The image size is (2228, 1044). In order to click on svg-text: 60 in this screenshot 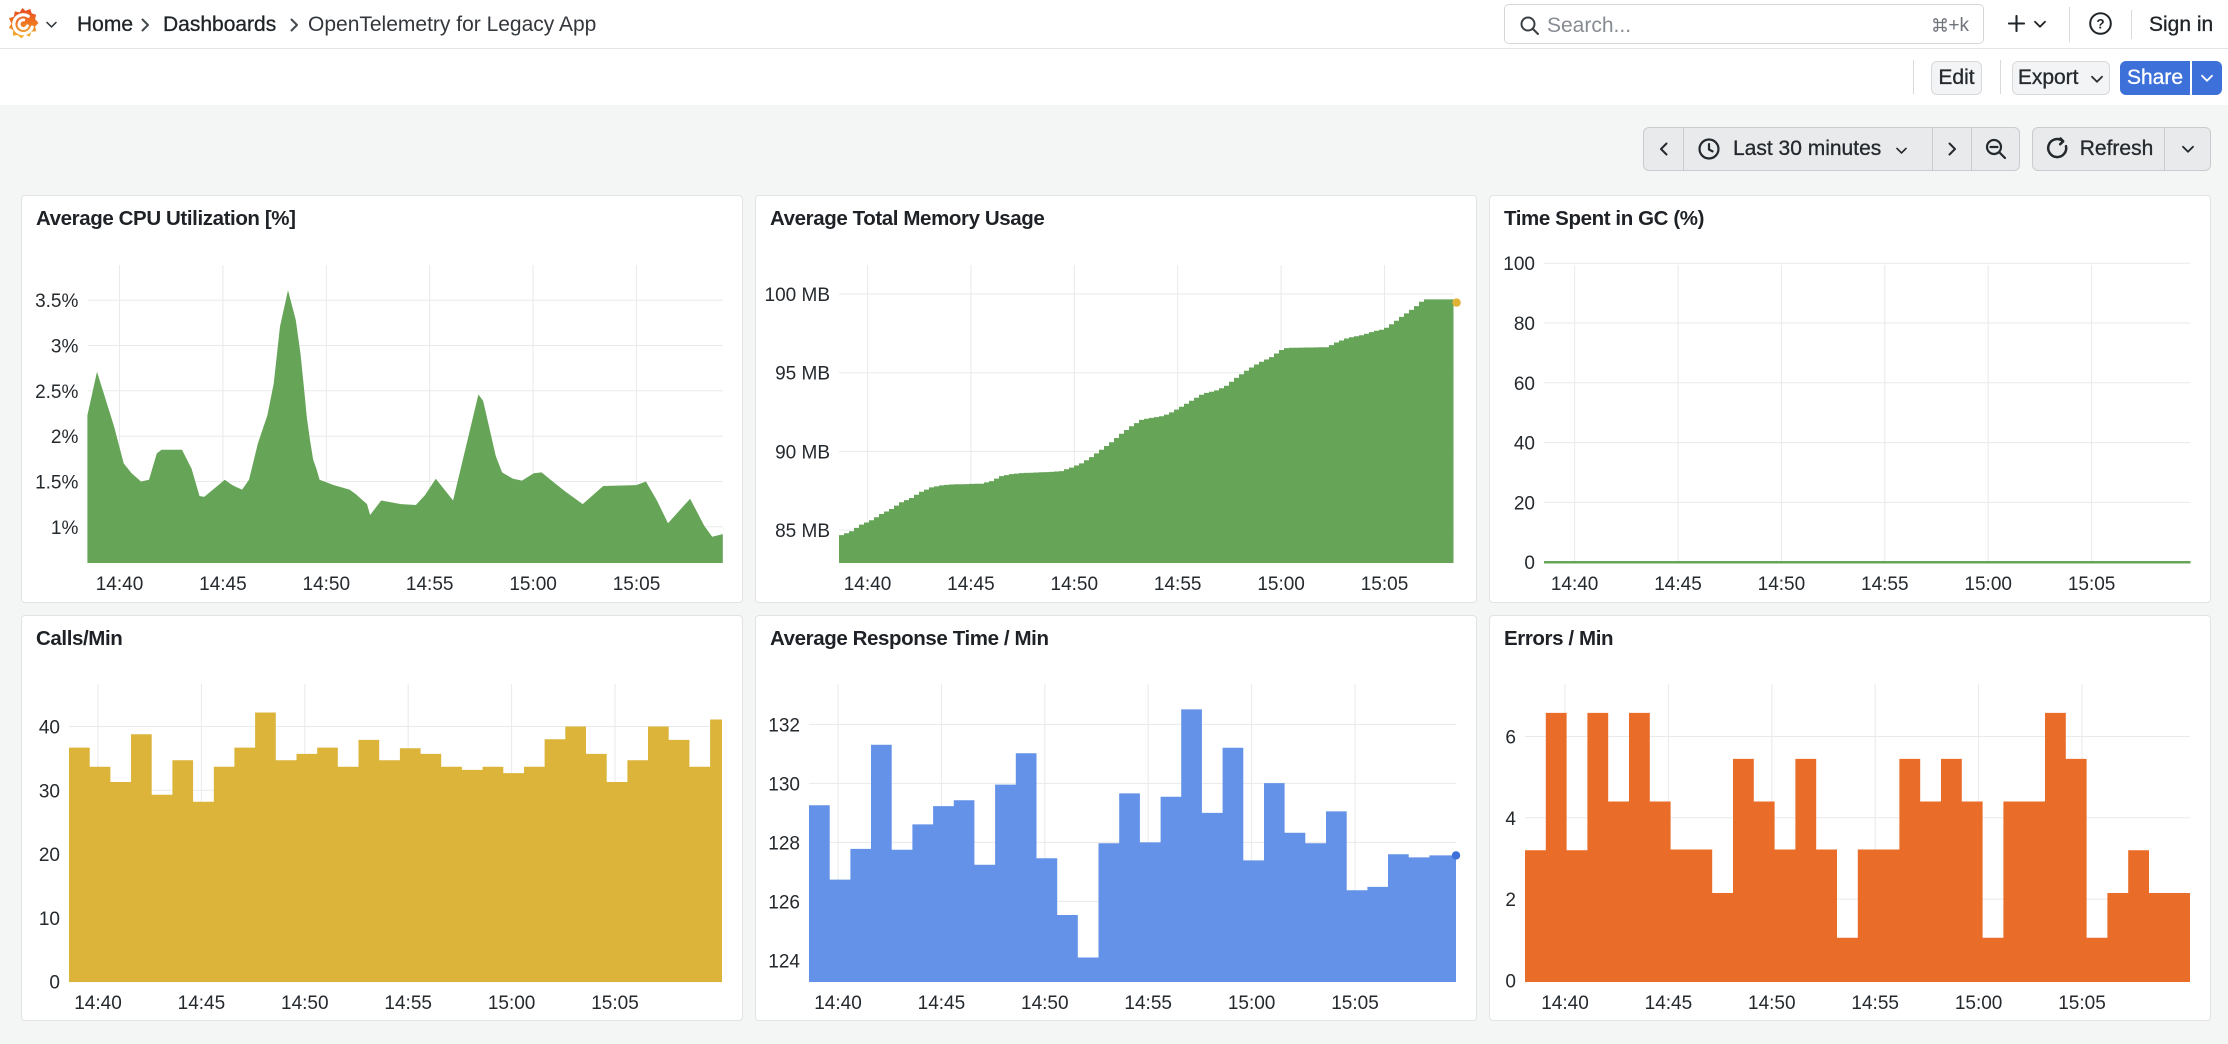, I will do `click(1524, 384)`.